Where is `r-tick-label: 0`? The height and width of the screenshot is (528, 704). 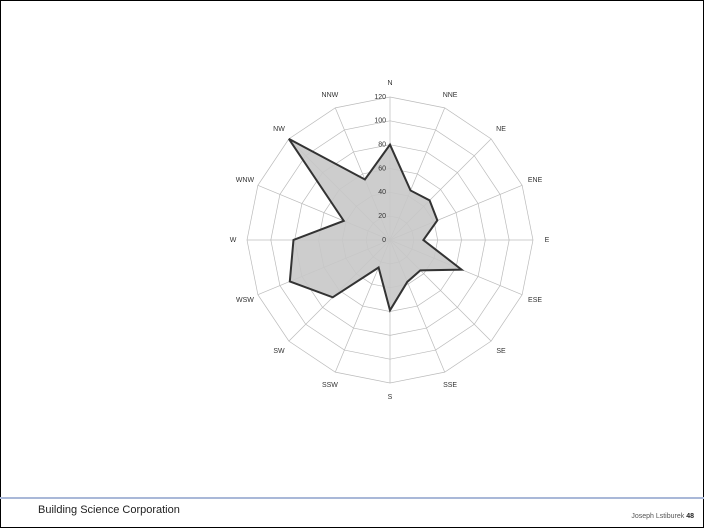 r-tick-label: 0 is located at coordinates (384, 240).